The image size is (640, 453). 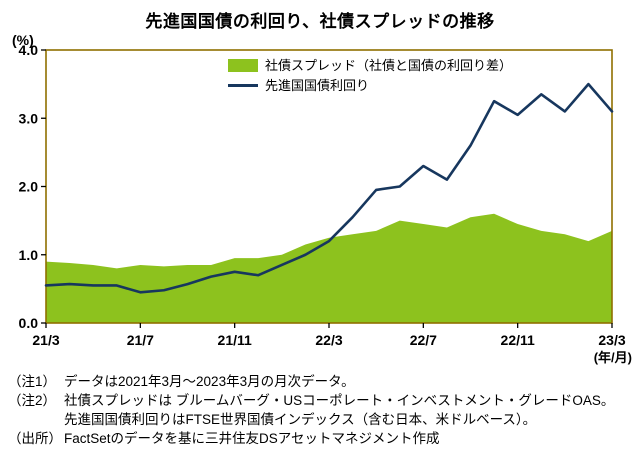 I want to click on note-2b-text: 先進国国債利回りはFTSE世界国債インデックス（含む日本、米ドルベース）。, so click(x=300, y=419).